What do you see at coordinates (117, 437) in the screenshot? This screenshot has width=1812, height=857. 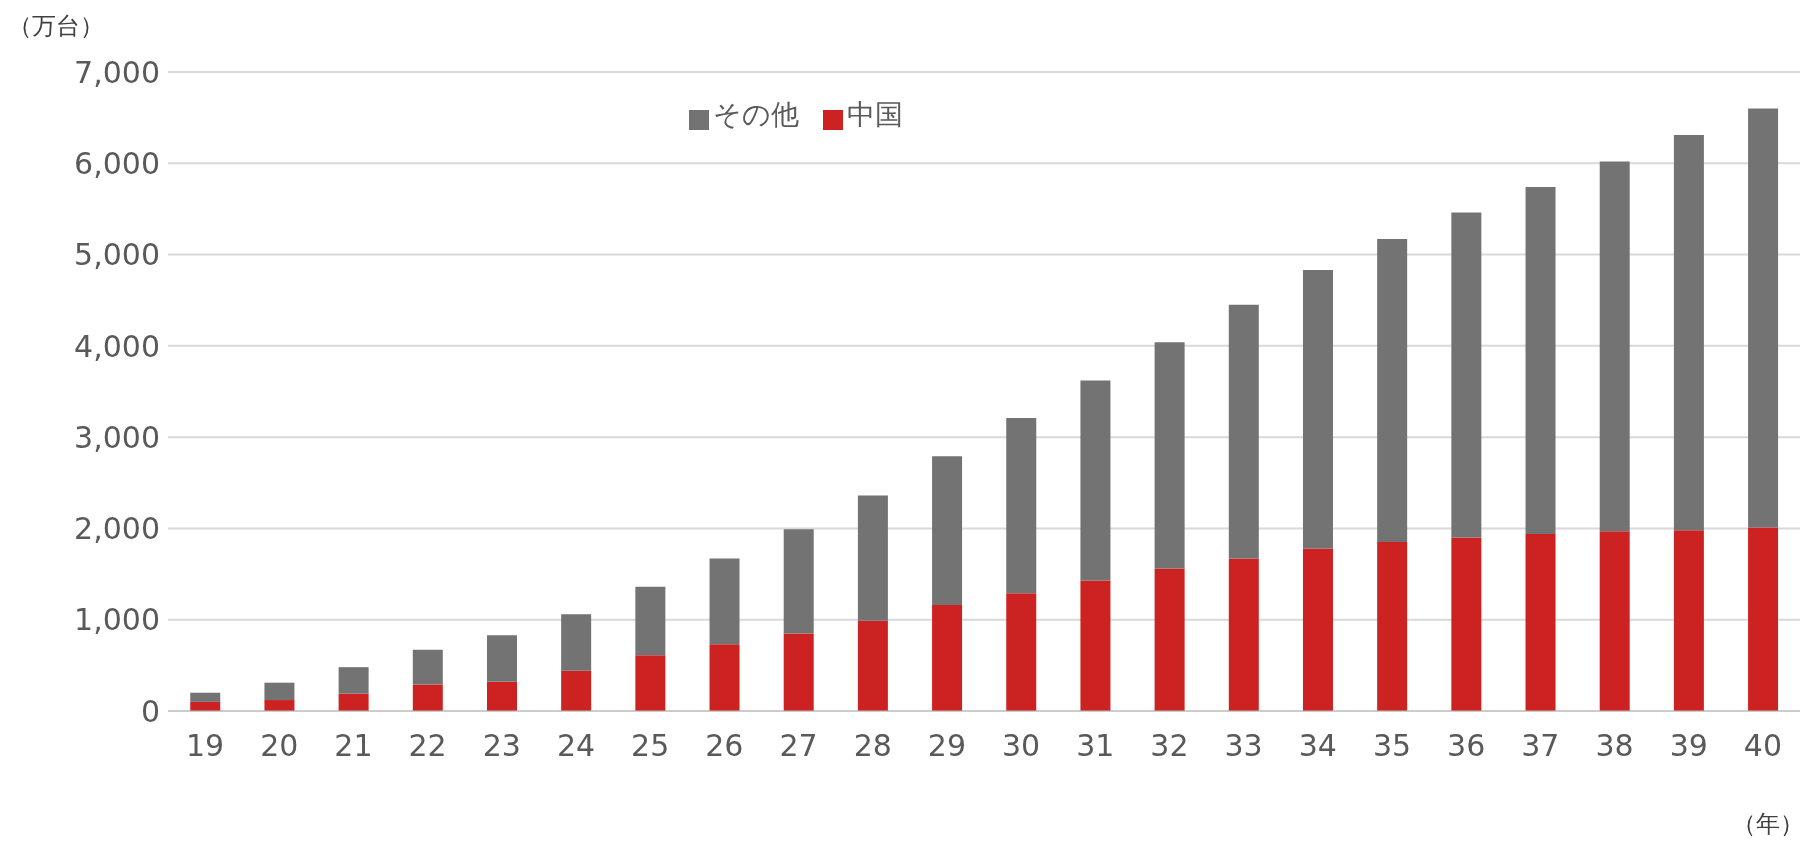 I see `y-tick-label: 3,000` at bounding box center [117, 437].